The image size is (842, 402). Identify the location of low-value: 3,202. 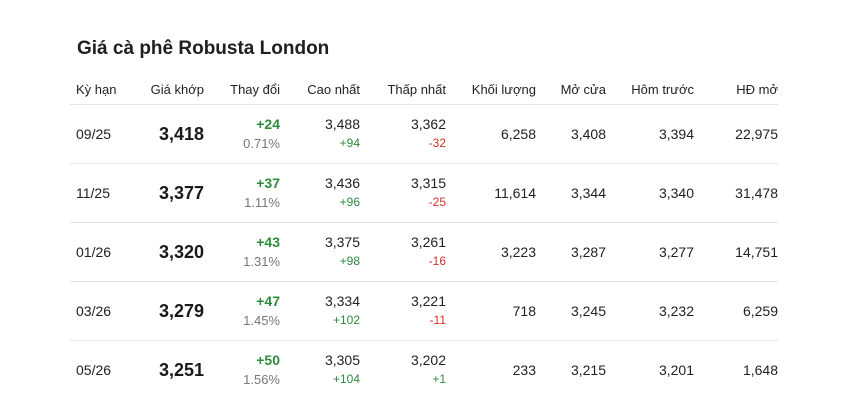
(428, 360).